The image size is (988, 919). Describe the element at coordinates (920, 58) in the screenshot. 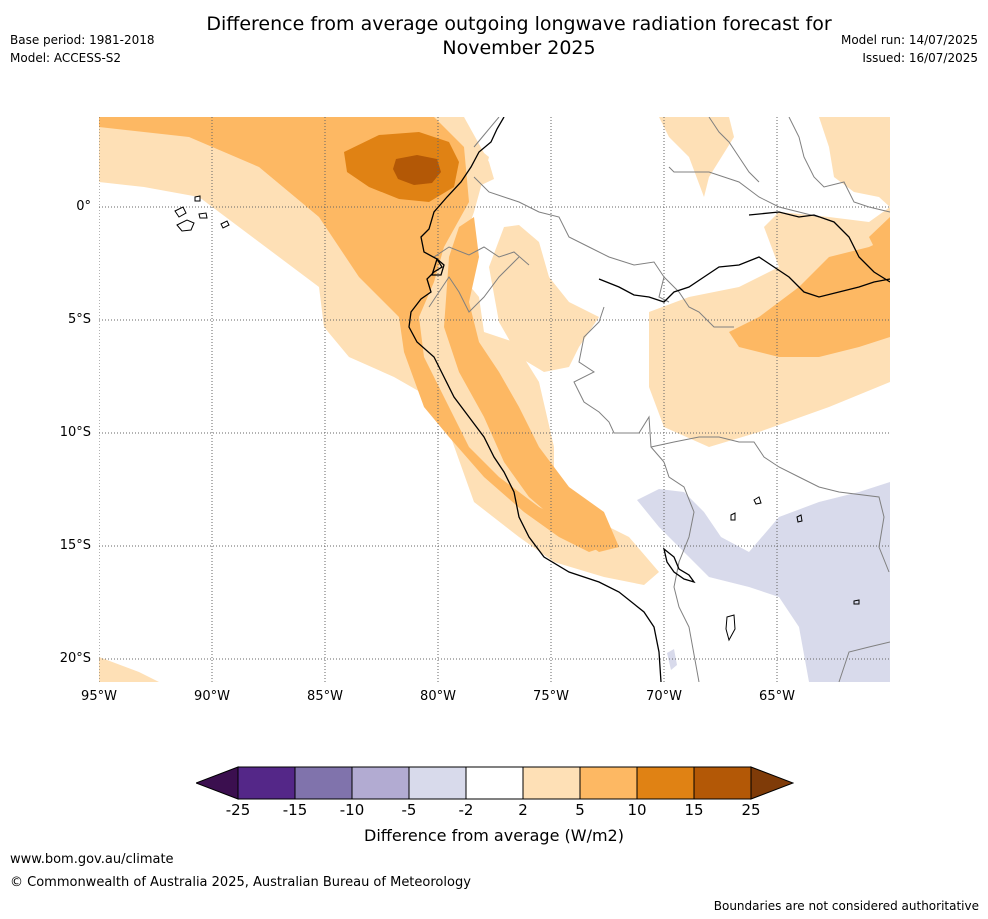

I see `issued-text: Issued: 16/07/2025` at that location.